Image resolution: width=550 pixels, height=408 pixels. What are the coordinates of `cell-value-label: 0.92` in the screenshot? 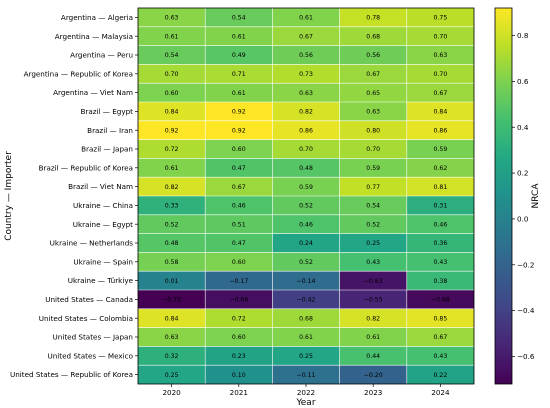 It's located at (172, 130).